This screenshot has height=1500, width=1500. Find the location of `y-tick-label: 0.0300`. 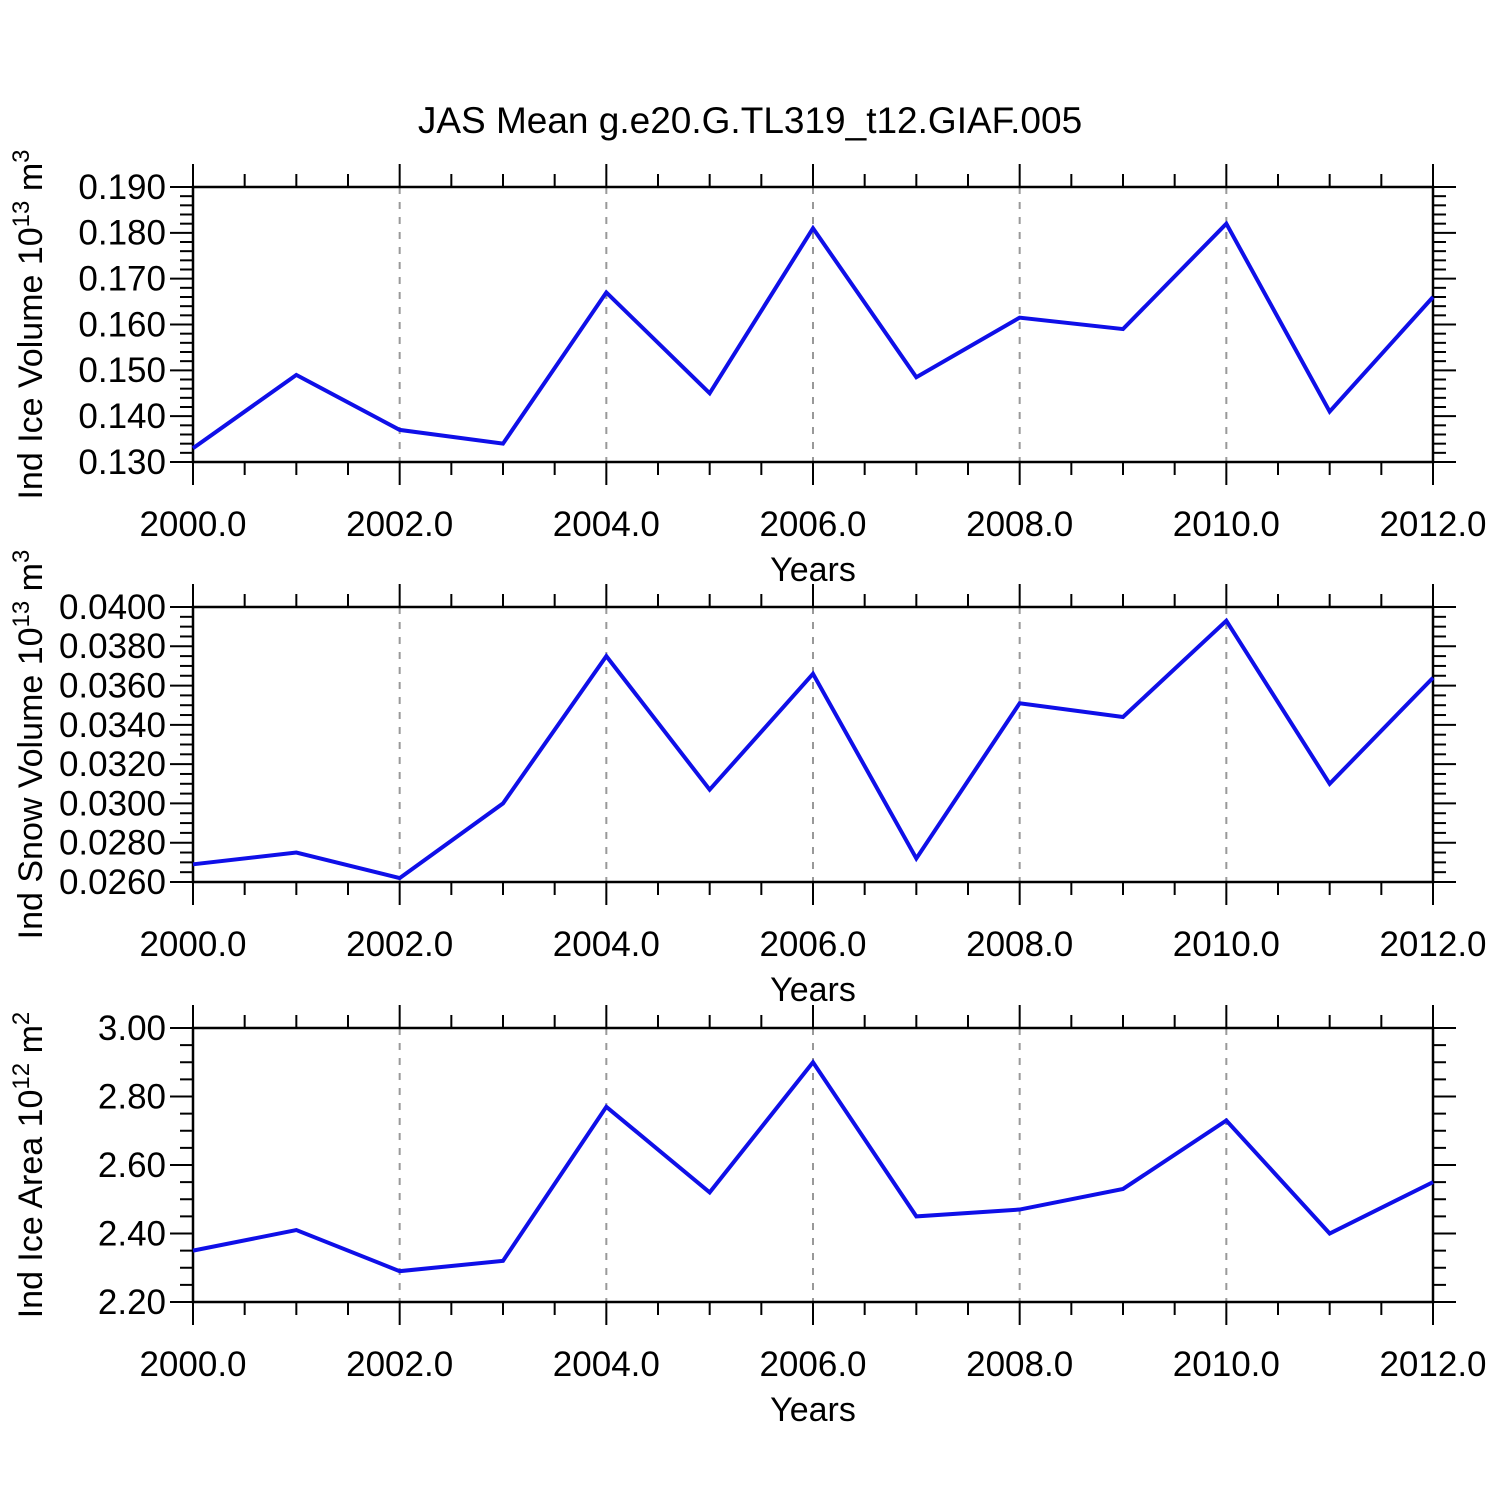

y-tick-label: 0.0300 is located at coordinates (112, 803).